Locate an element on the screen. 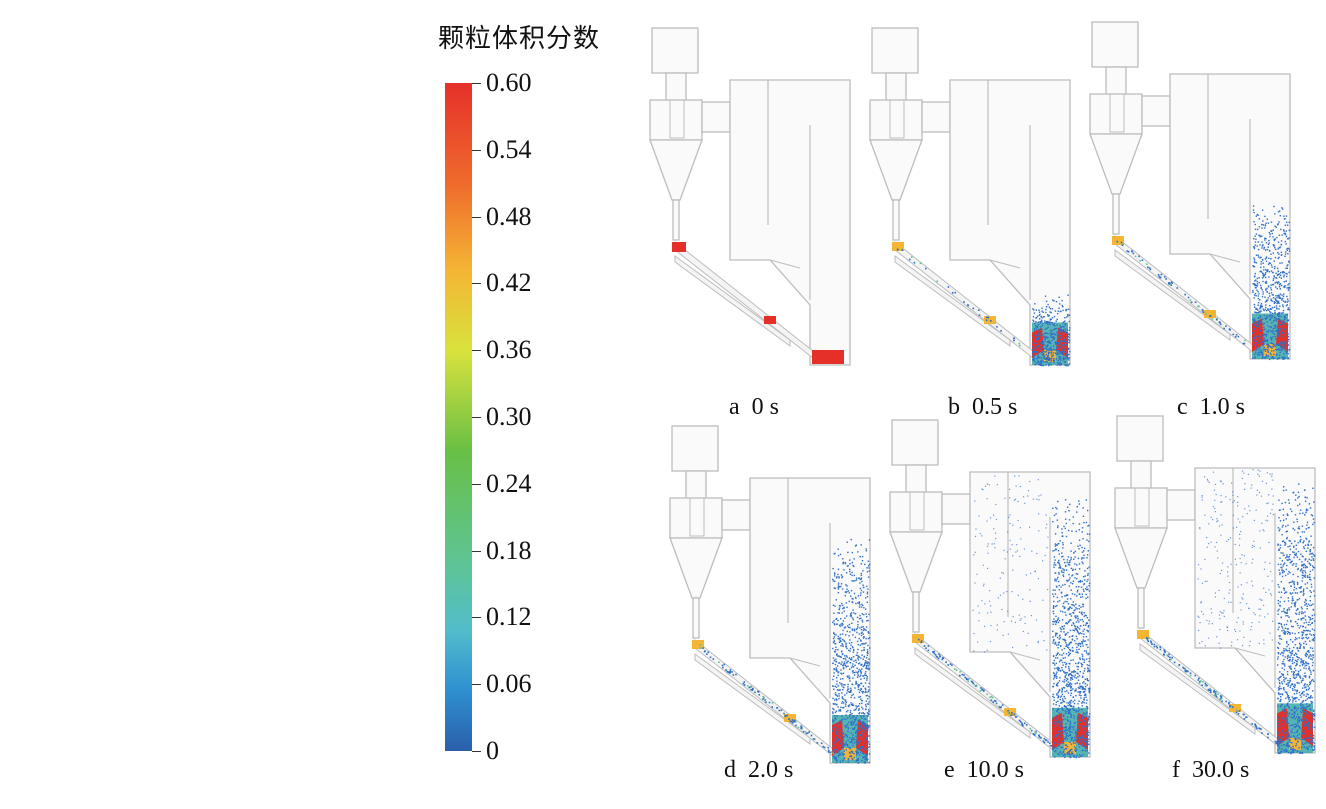 This screenshot has height=809, width=1326. caption-d: d 2.0 s is located at coordinates (759, 770).